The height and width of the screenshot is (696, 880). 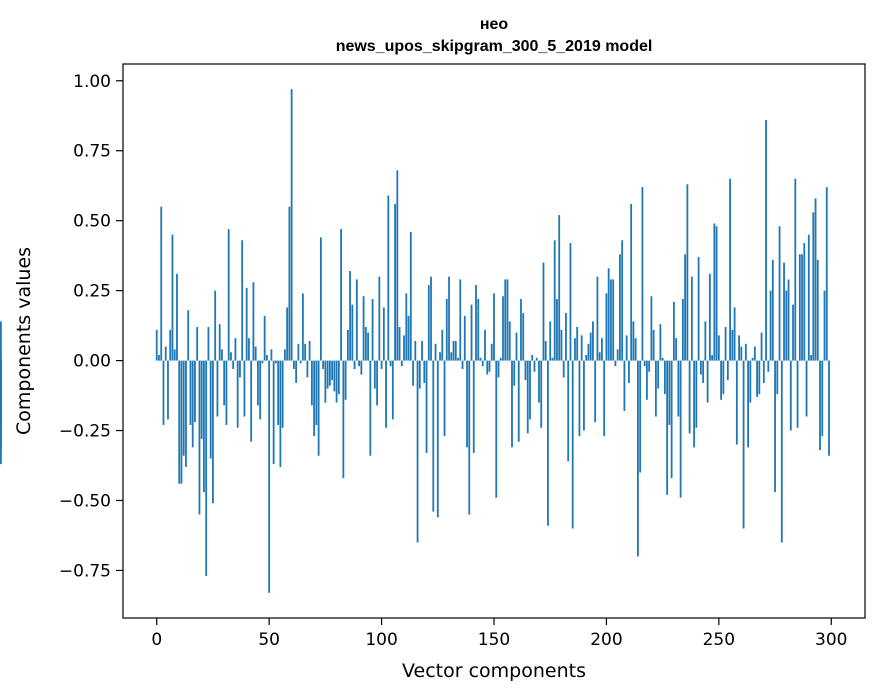 I want to click on x-tick-label: 250, so click(x=719, y=640).